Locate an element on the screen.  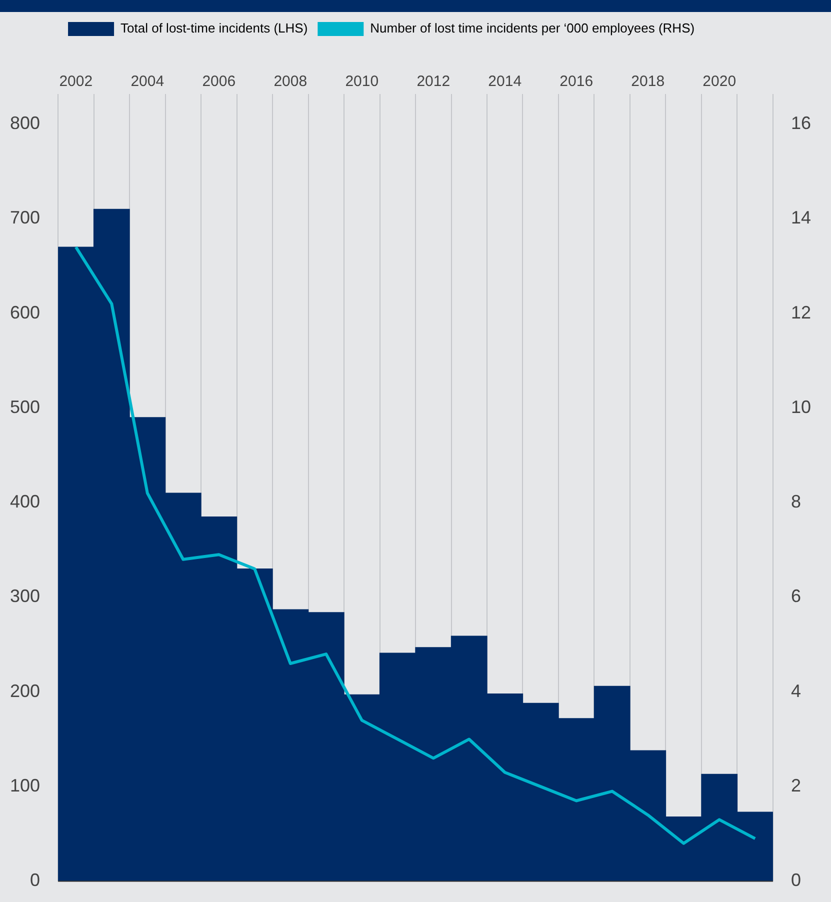
x-tick-label: 2006 is located at coordinates (219, 81).